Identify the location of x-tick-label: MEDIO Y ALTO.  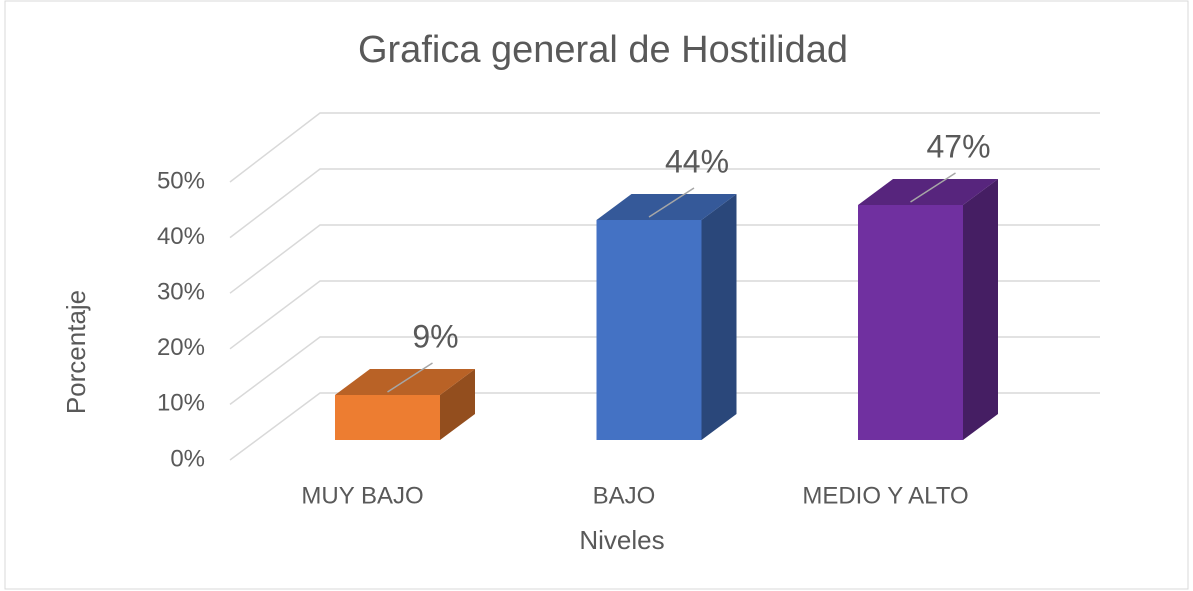
(885, 495).